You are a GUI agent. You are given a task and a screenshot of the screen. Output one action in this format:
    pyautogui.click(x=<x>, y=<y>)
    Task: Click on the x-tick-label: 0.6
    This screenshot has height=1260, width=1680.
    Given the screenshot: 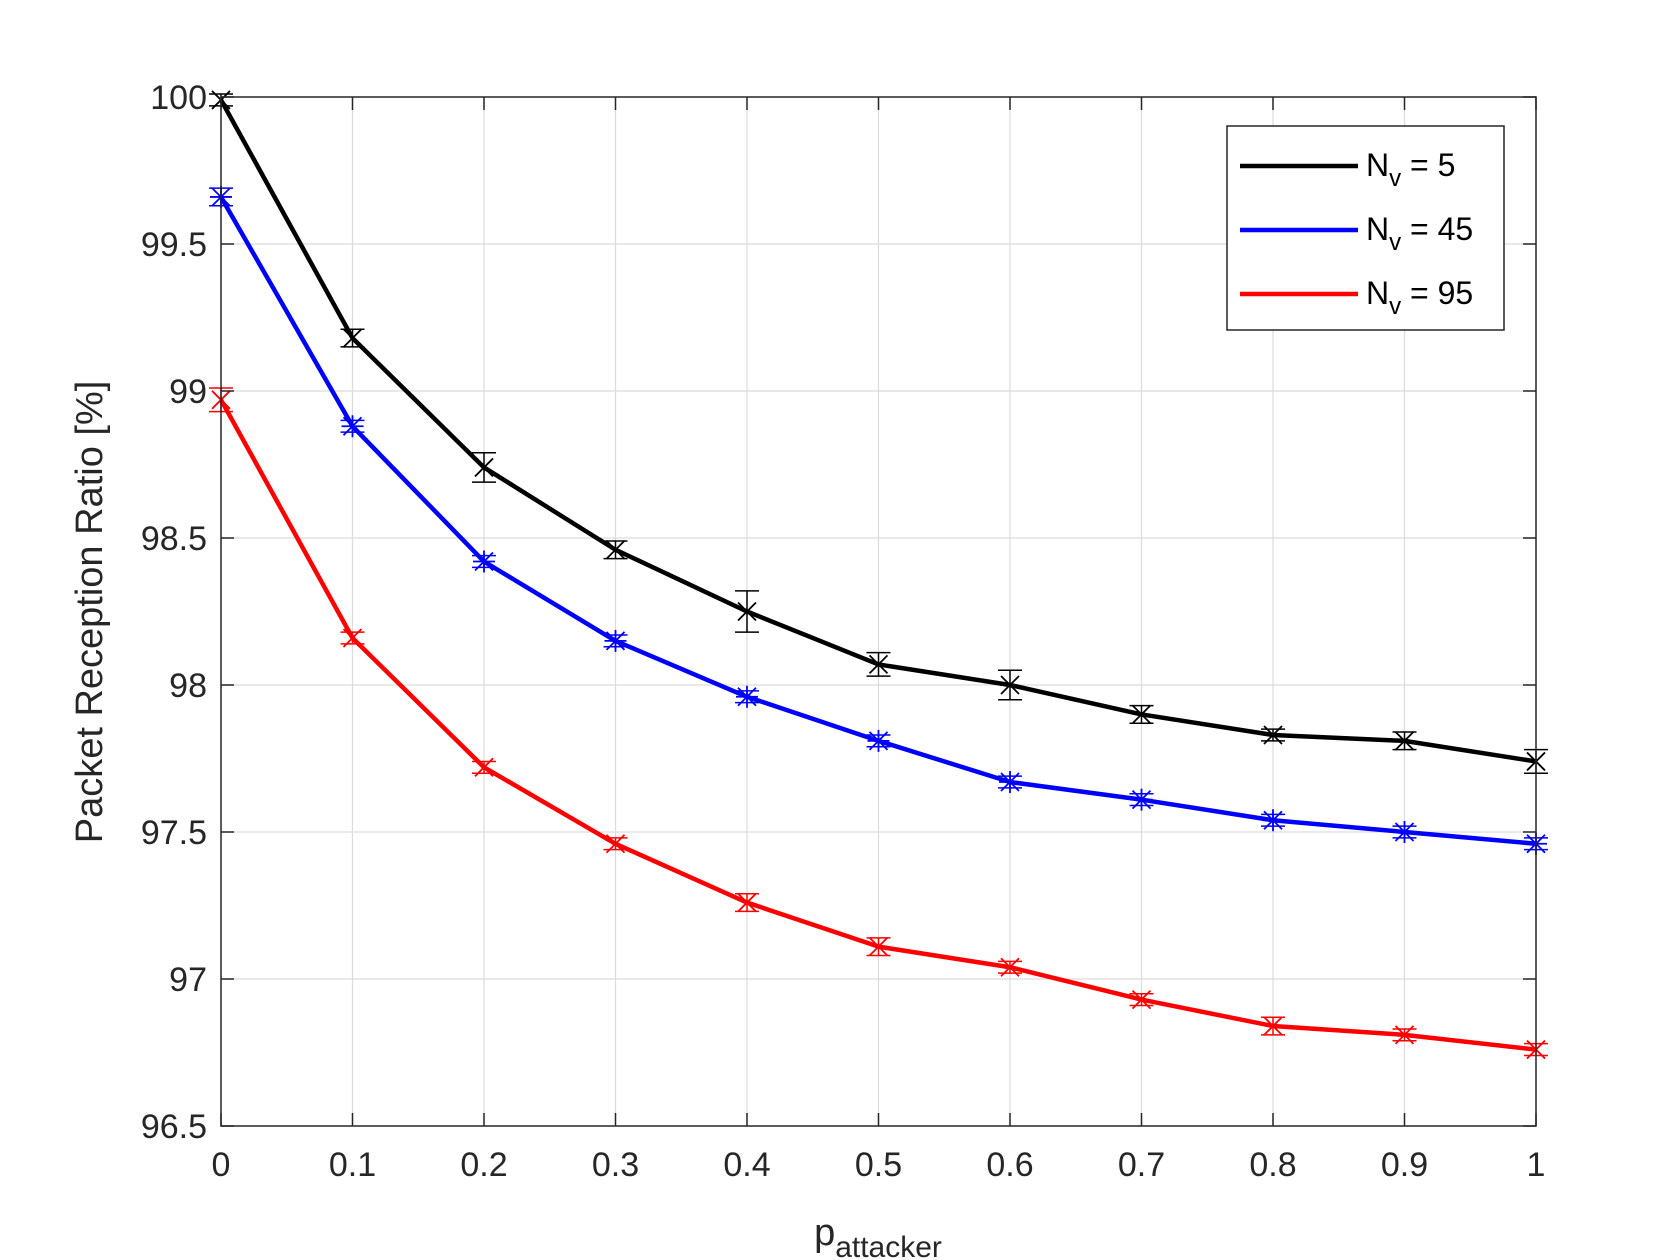 What is the action you would take?
    pyautogui.click(x=1009, y=1165)
    